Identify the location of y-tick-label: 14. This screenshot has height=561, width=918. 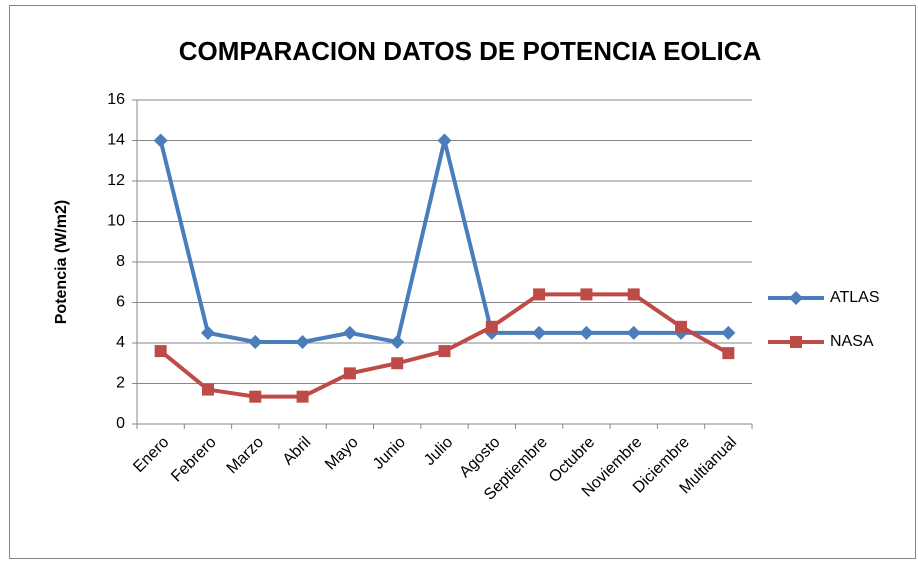
(116, 140).